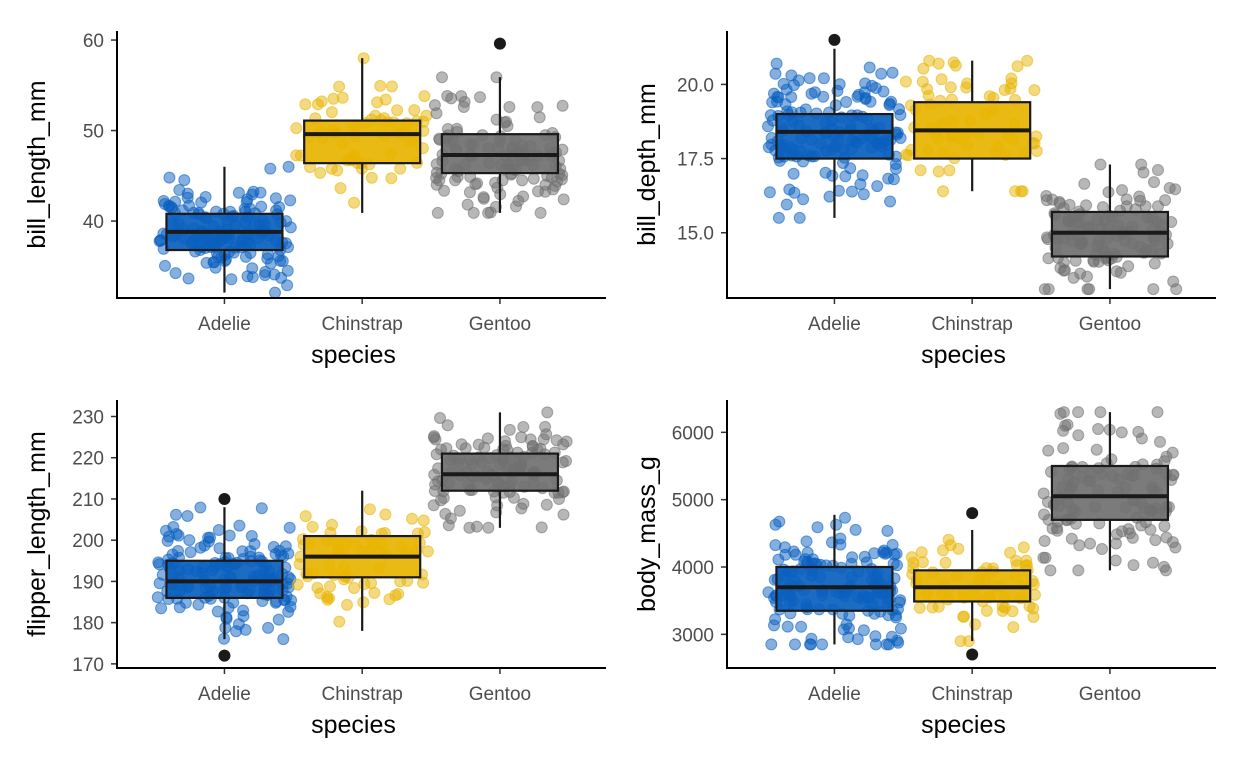 The height and width of the screenshot is (768, 1248). Describe the element at coordinates (695, 234) in the screenshot. I see `y-tick-label: 15.0` at that location.